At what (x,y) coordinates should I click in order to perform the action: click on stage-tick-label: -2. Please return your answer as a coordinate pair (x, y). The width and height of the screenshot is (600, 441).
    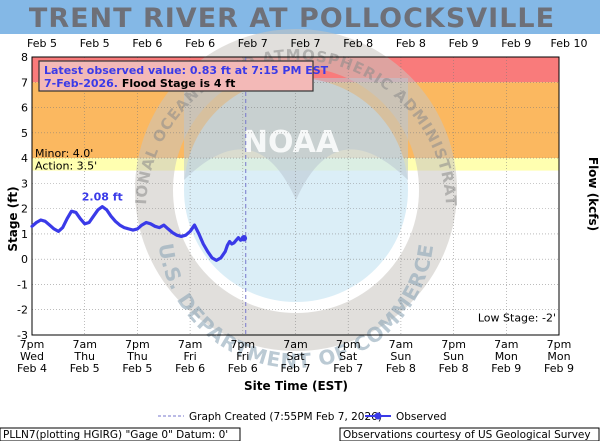
    Looking at the image, I should click on (22, 310).